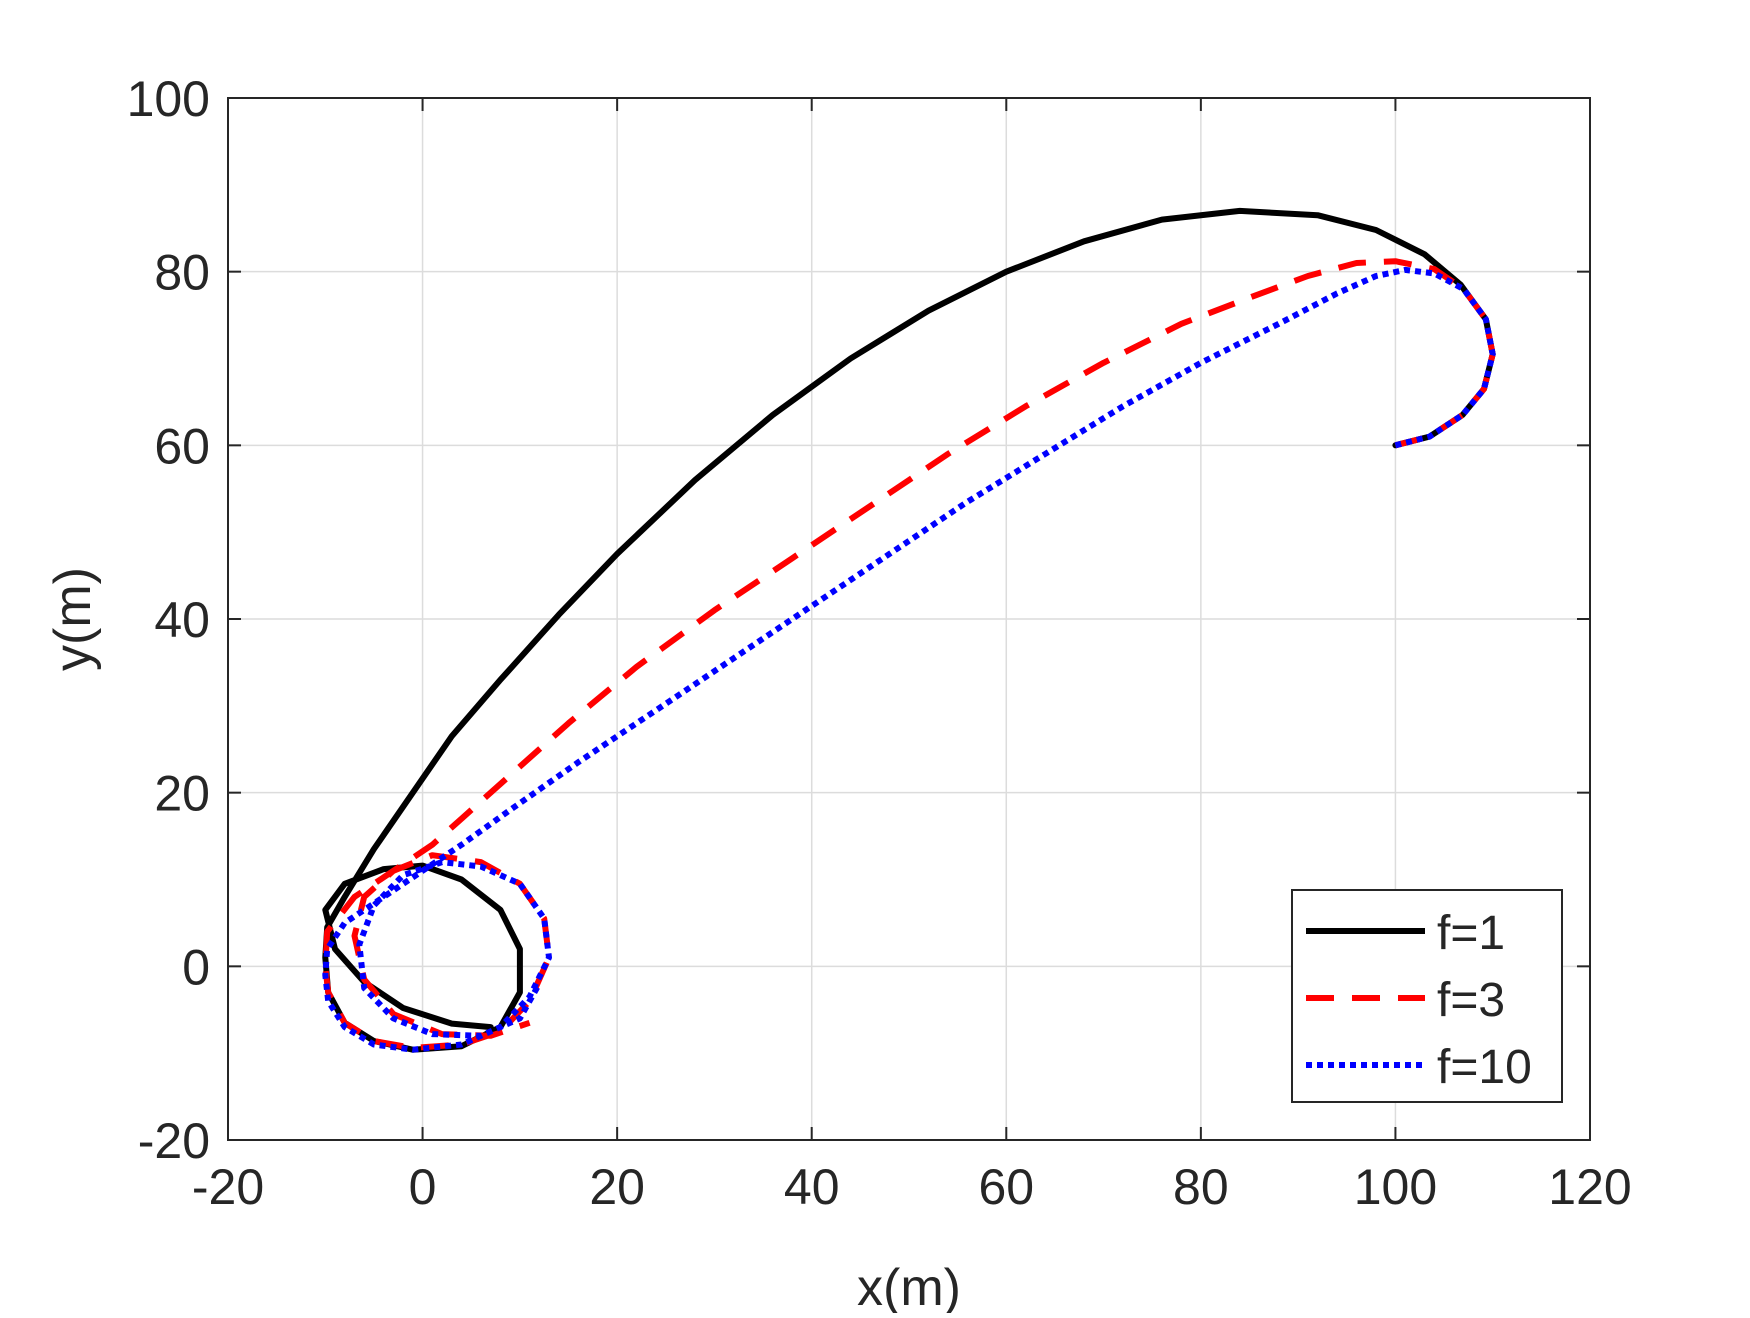 The width and height of the screenshot is (1750, 1318). What do you see at coordinates (1006, 1187) in the screenshot?
I see `x-tick-label: 60` at bounding box center [1006, 1187].